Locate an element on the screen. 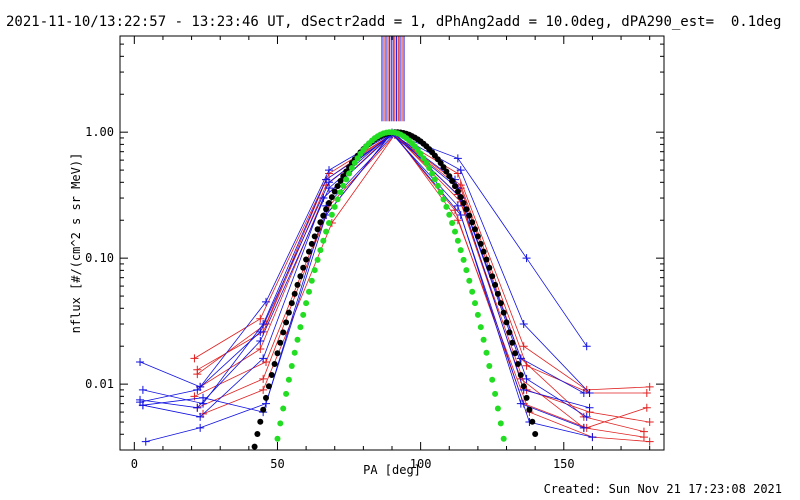 The image size is (800, 500). x-axis-label: PA [deg] is located at coordinates (392, 470).